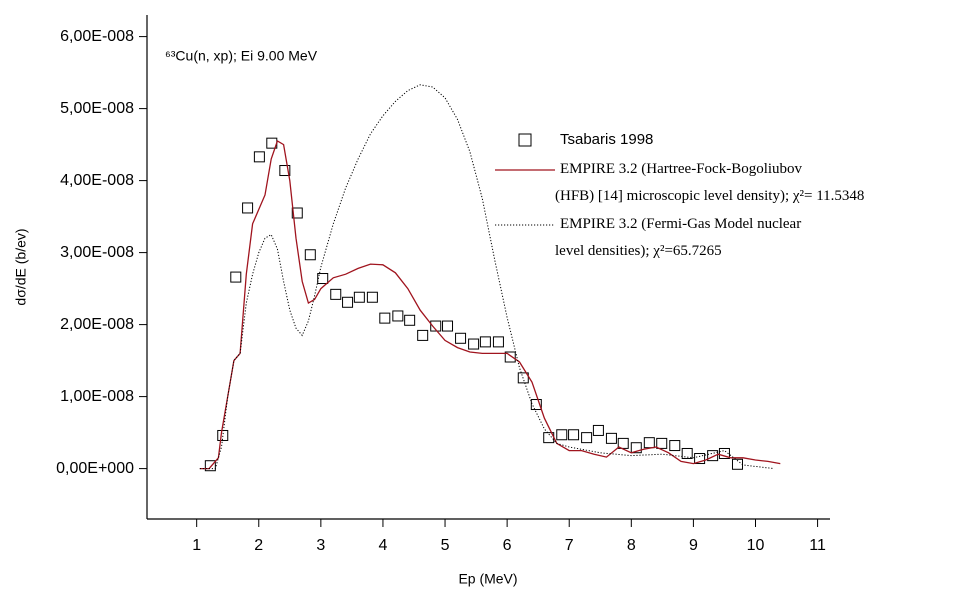  I want to click on x-tick-label: 3, so click(320, 545).